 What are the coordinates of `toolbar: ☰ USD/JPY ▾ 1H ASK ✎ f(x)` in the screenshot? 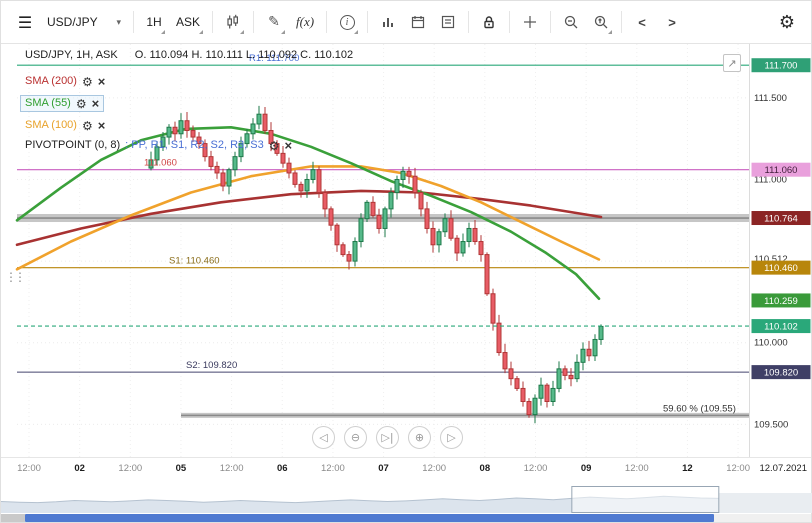 It's located at (406, 22).